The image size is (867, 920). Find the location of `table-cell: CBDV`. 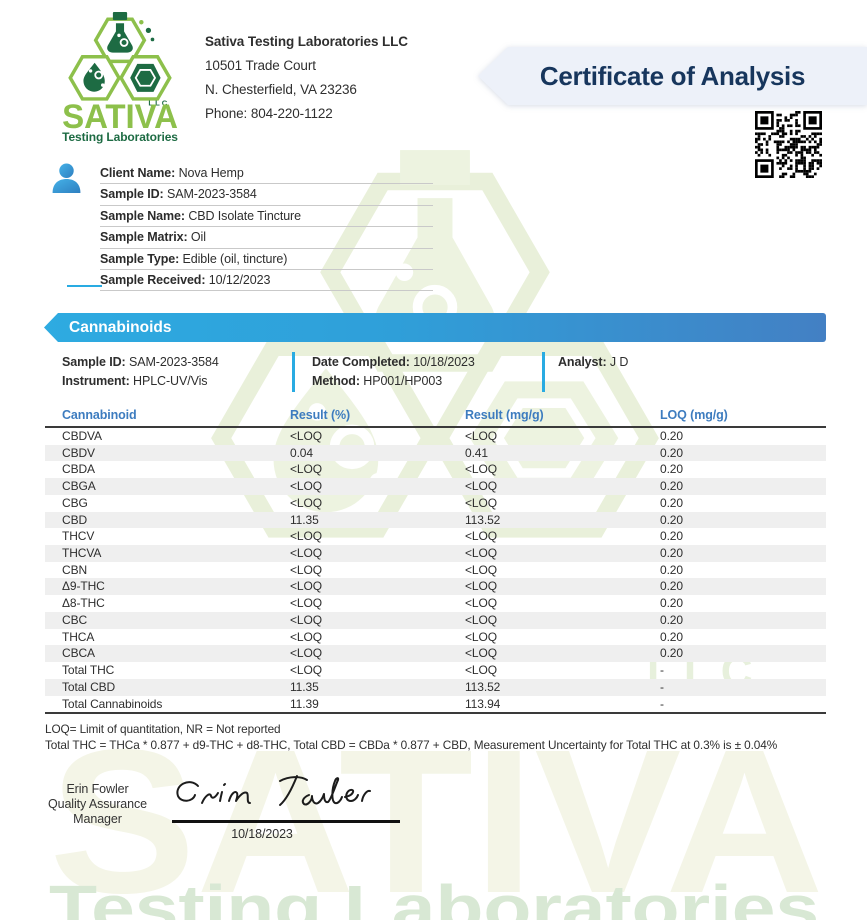

table-cell: CBDV is located at coordinates (78, 452).